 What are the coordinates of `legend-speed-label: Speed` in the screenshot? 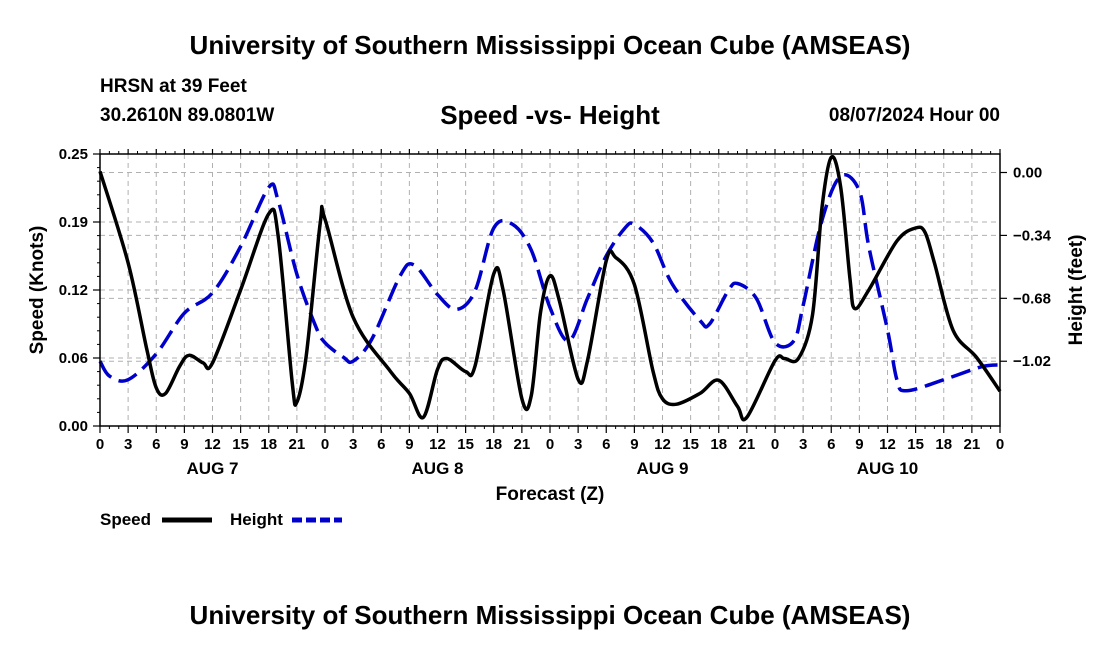 It's located at (125, 519).